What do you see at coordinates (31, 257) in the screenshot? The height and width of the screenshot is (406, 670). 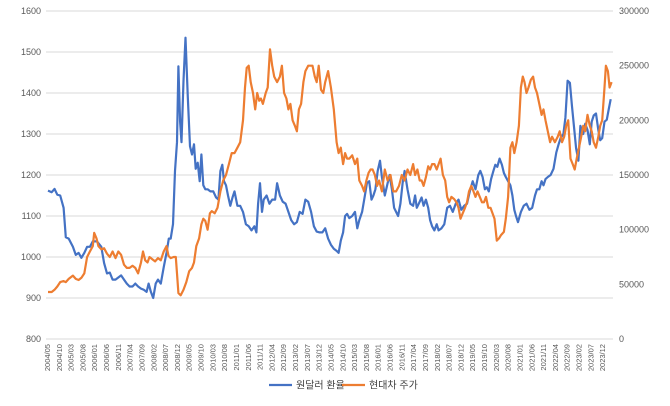 I see `left-axis-tick-label: 1000` at bounding box center [31, 257].